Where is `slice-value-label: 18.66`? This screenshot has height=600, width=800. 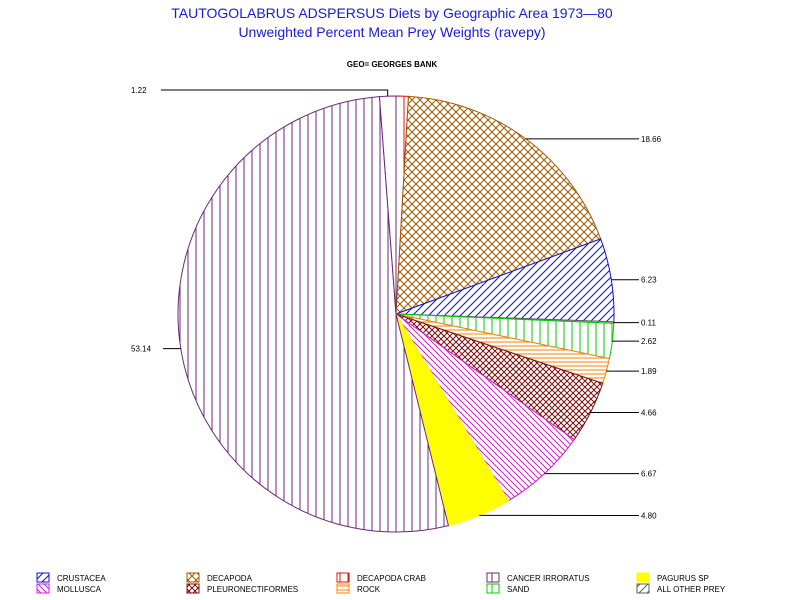 slice-value-label: 18.66 is located at coordinates (651, 139).